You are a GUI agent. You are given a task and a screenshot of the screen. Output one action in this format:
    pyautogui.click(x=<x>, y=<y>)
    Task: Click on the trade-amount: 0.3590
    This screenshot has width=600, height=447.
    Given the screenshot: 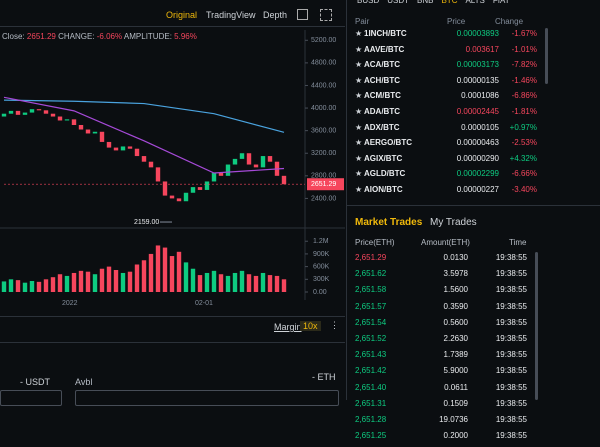 What is the action you would take?
    pyautogui.click(x=455, y=306)
    